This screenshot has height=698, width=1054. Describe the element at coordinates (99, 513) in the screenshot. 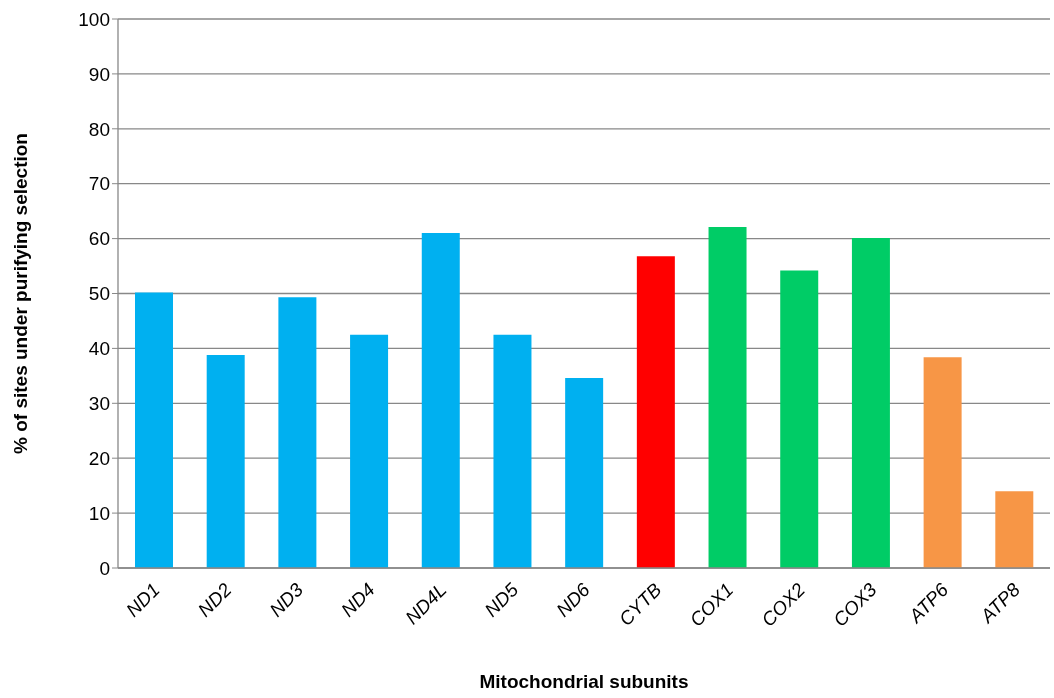

I see `y-tick-label: 10` at that location.